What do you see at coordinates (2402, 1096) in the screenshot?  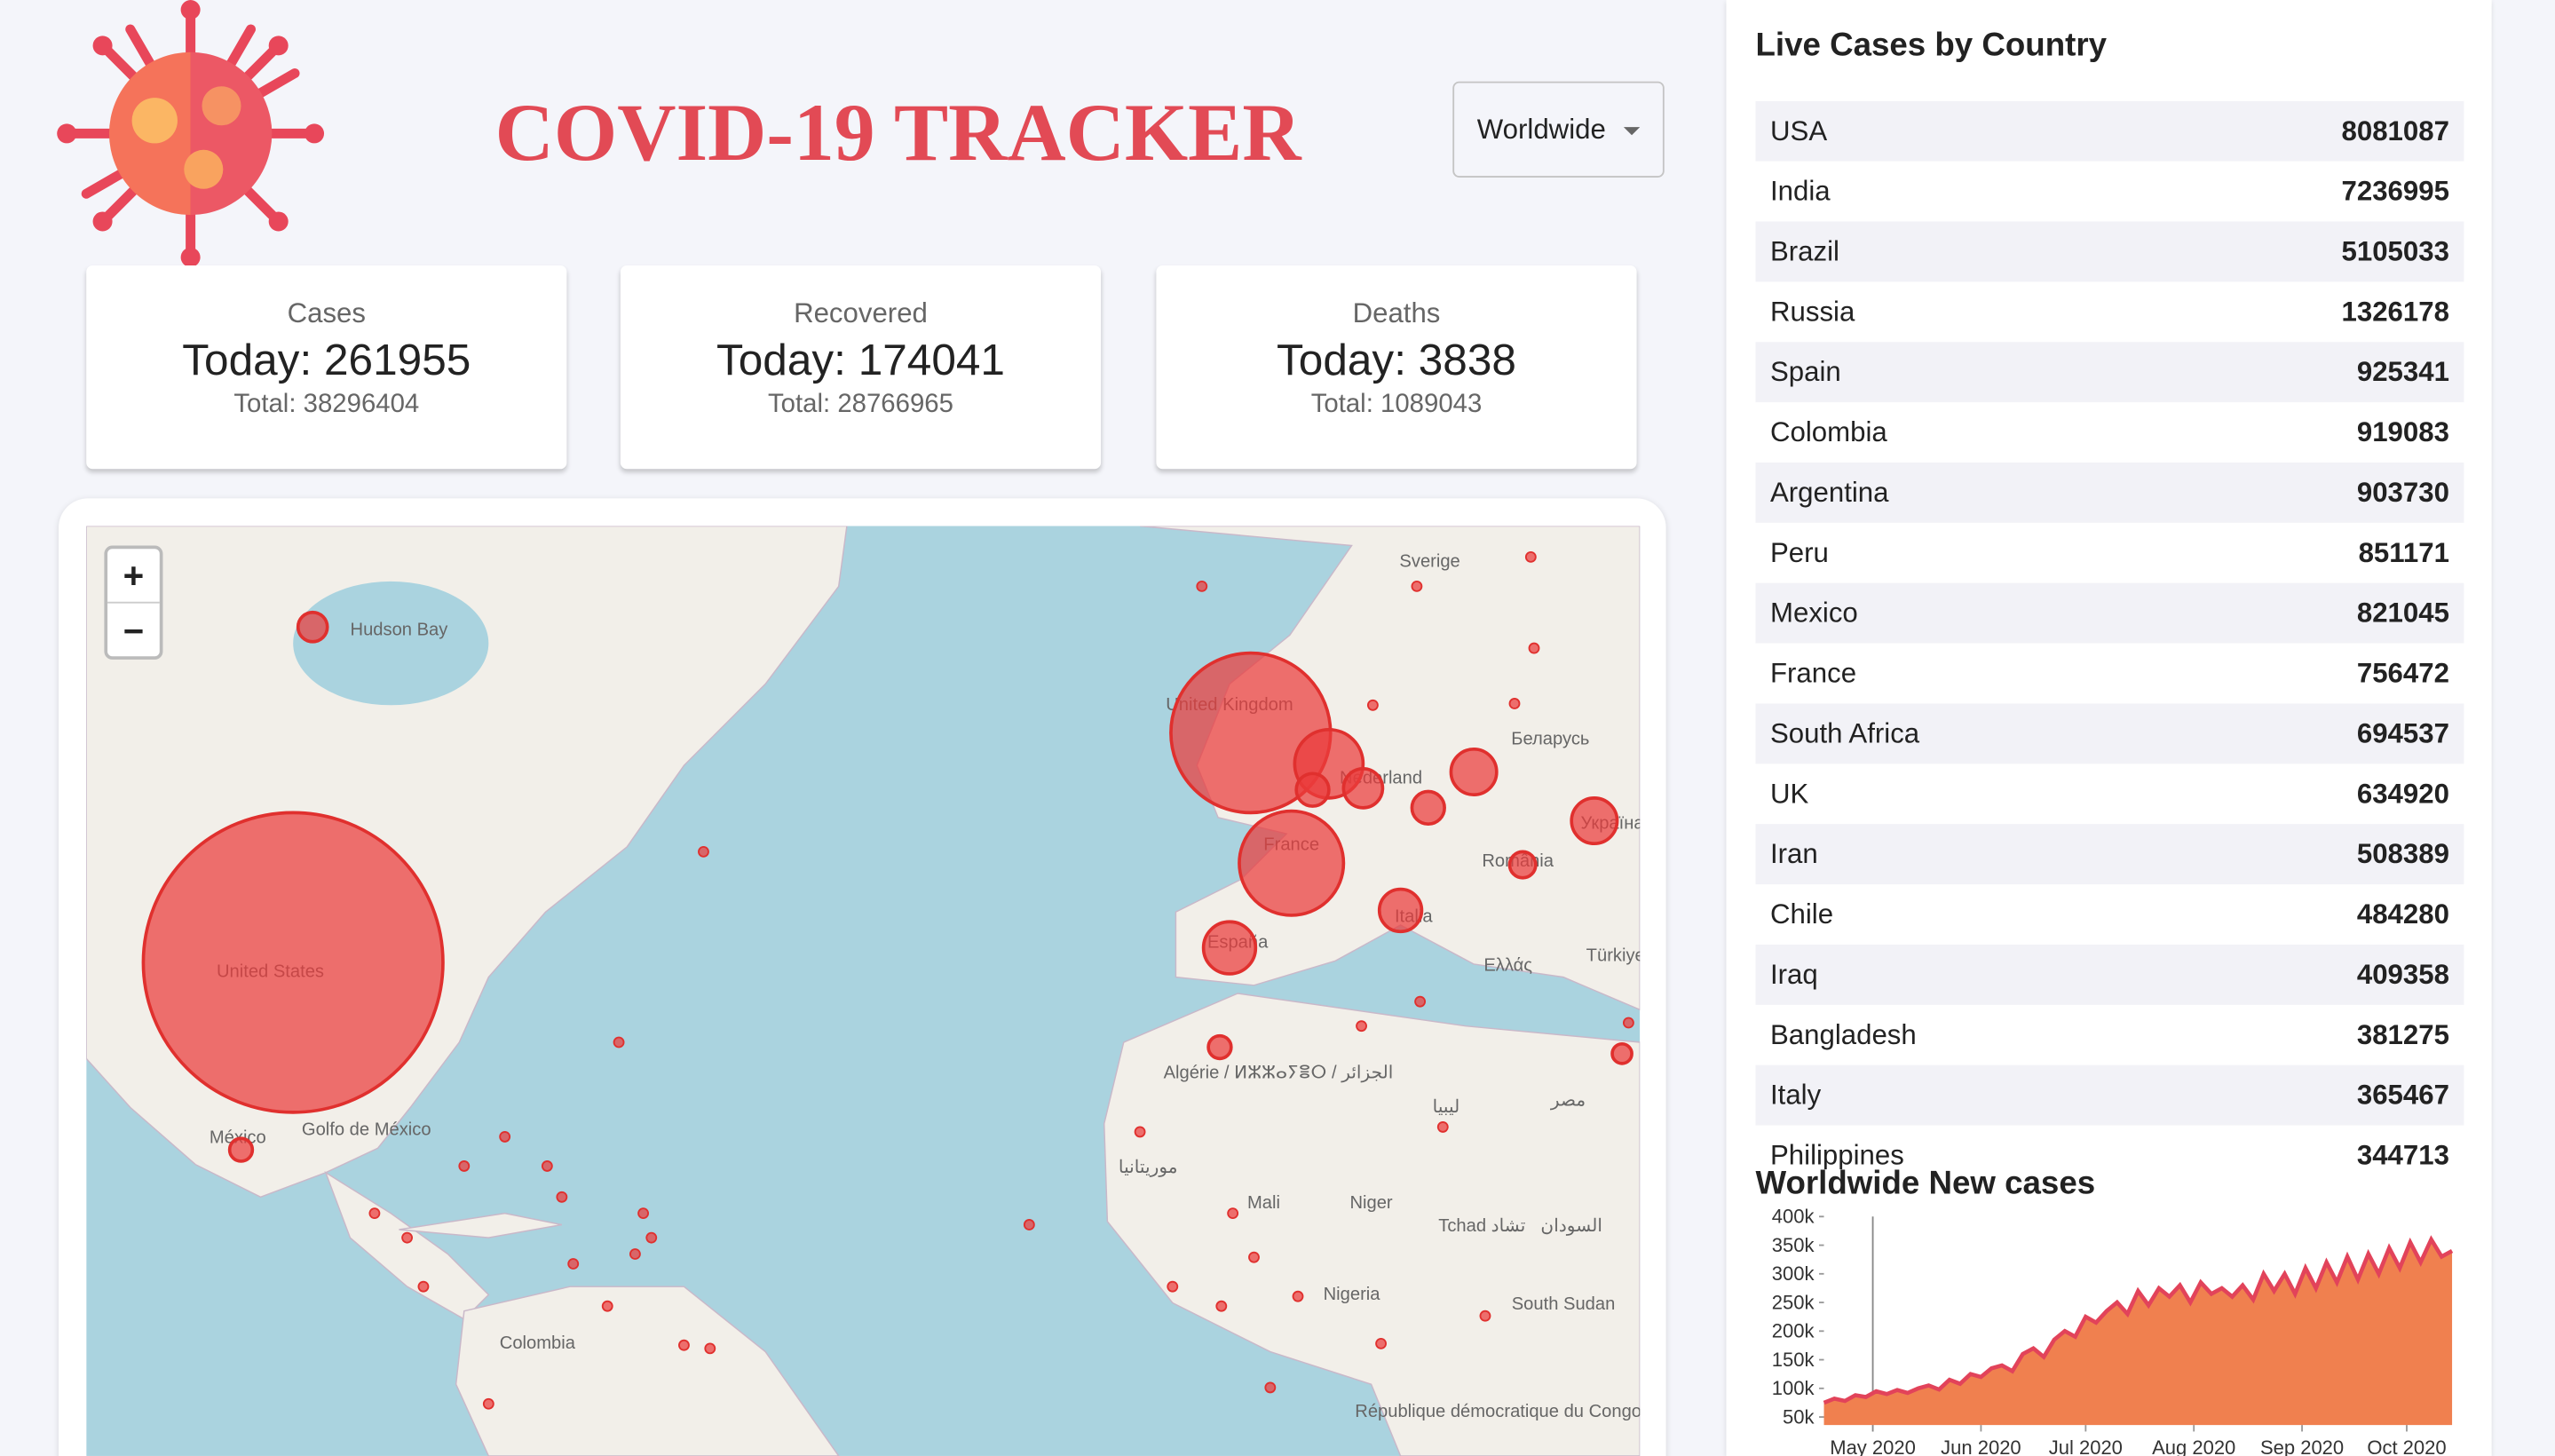 I see `country-cases: 365467` at bounding box center [2402, 1096].